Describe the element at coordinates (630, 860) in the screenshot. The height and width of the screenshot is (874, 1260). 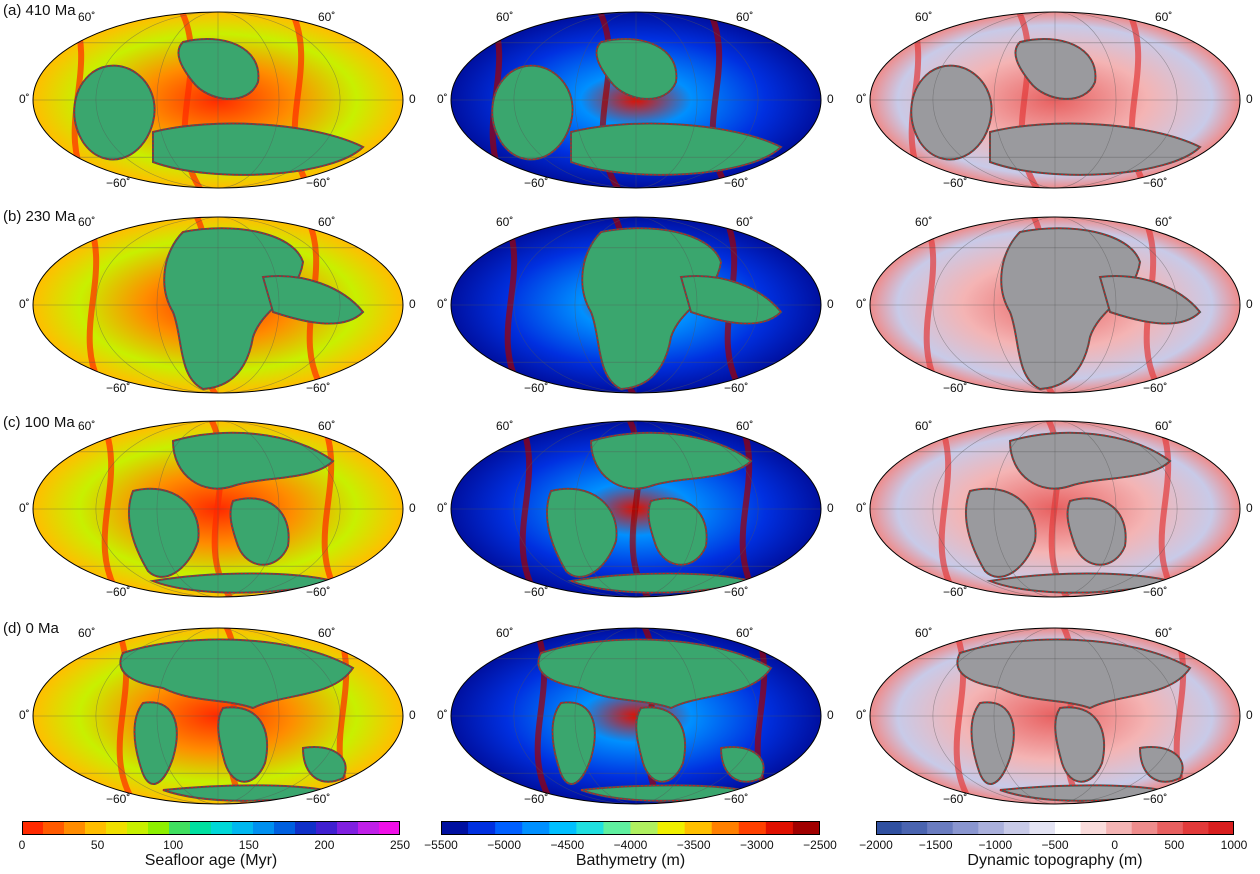
I see `colorbar-title-bathymetry: Bathymetry (m)` at that location.